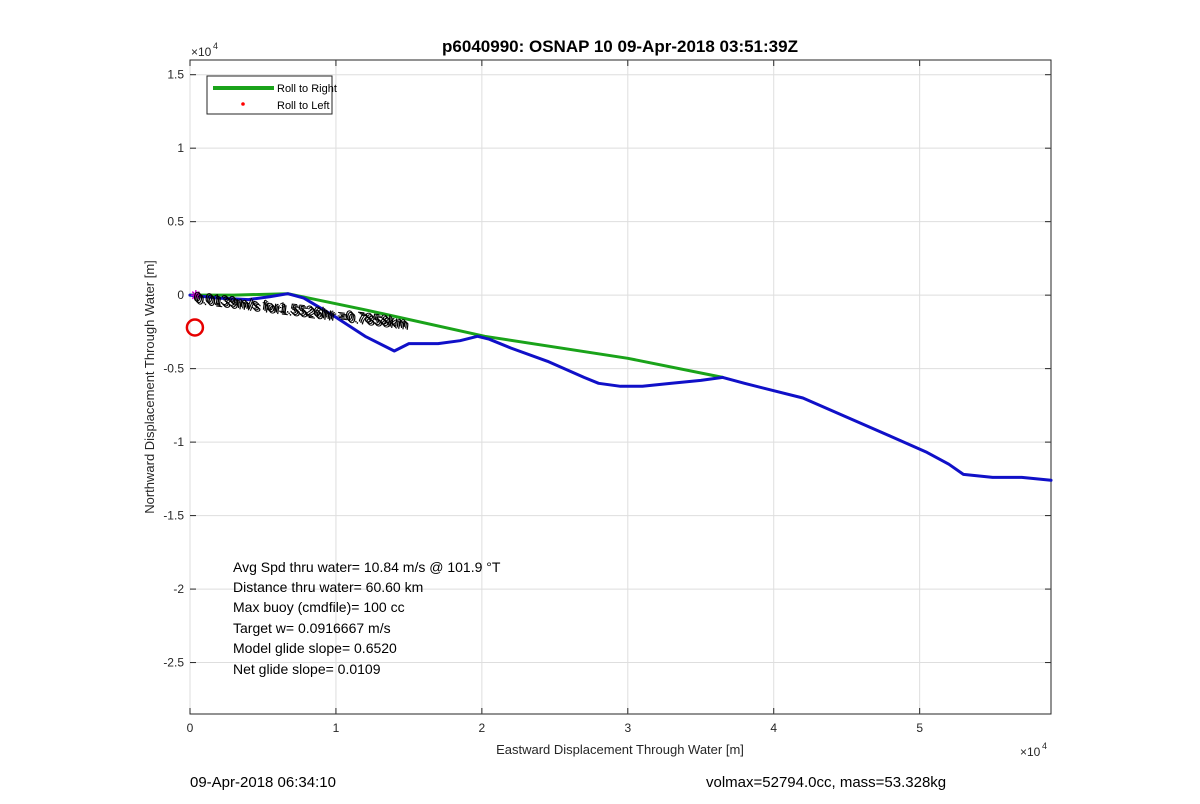 The image size is (1200, 804). What do you see at coordinates (367, 567) in the screenshot?
I see `stat-avg-speed: Avg Spd thru water= 10.84 m/s @ 101.9 °T` at bounding box center [367, 567].